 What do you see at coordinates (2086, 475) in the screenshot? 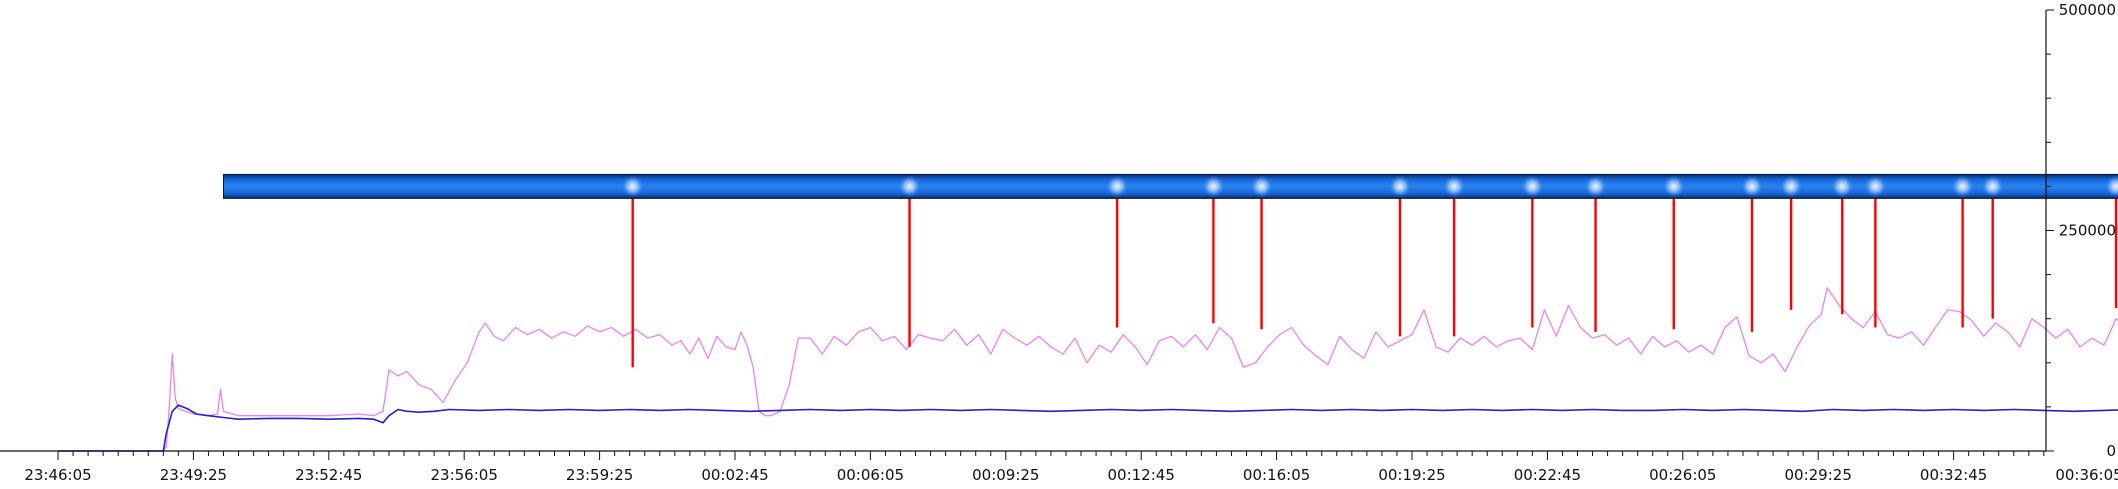
I see `x-tick-label: 00:36:05` at bounding box center [2086, 475].